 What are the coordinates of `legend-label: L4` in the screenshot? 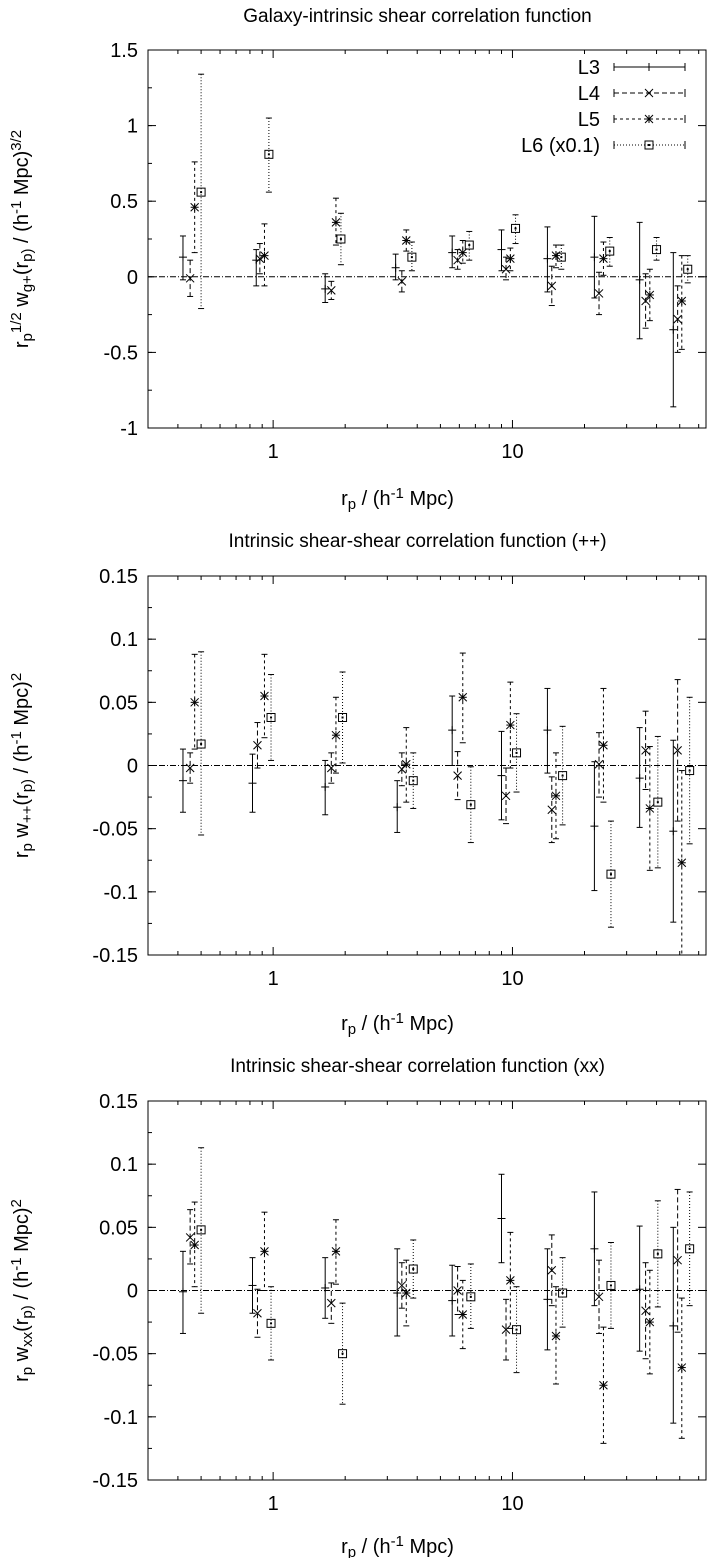 It's located at (589, 94).